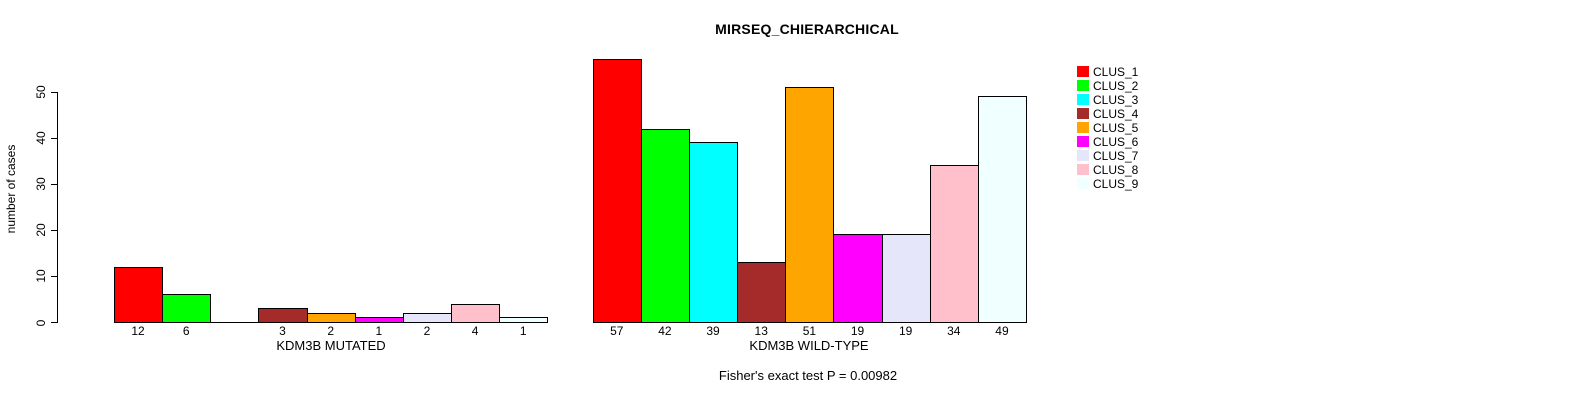  What do you see at coordinates (41, 276) in the screenshot?
I see `y-tick-label: 10` at bounding box center [41, 276].